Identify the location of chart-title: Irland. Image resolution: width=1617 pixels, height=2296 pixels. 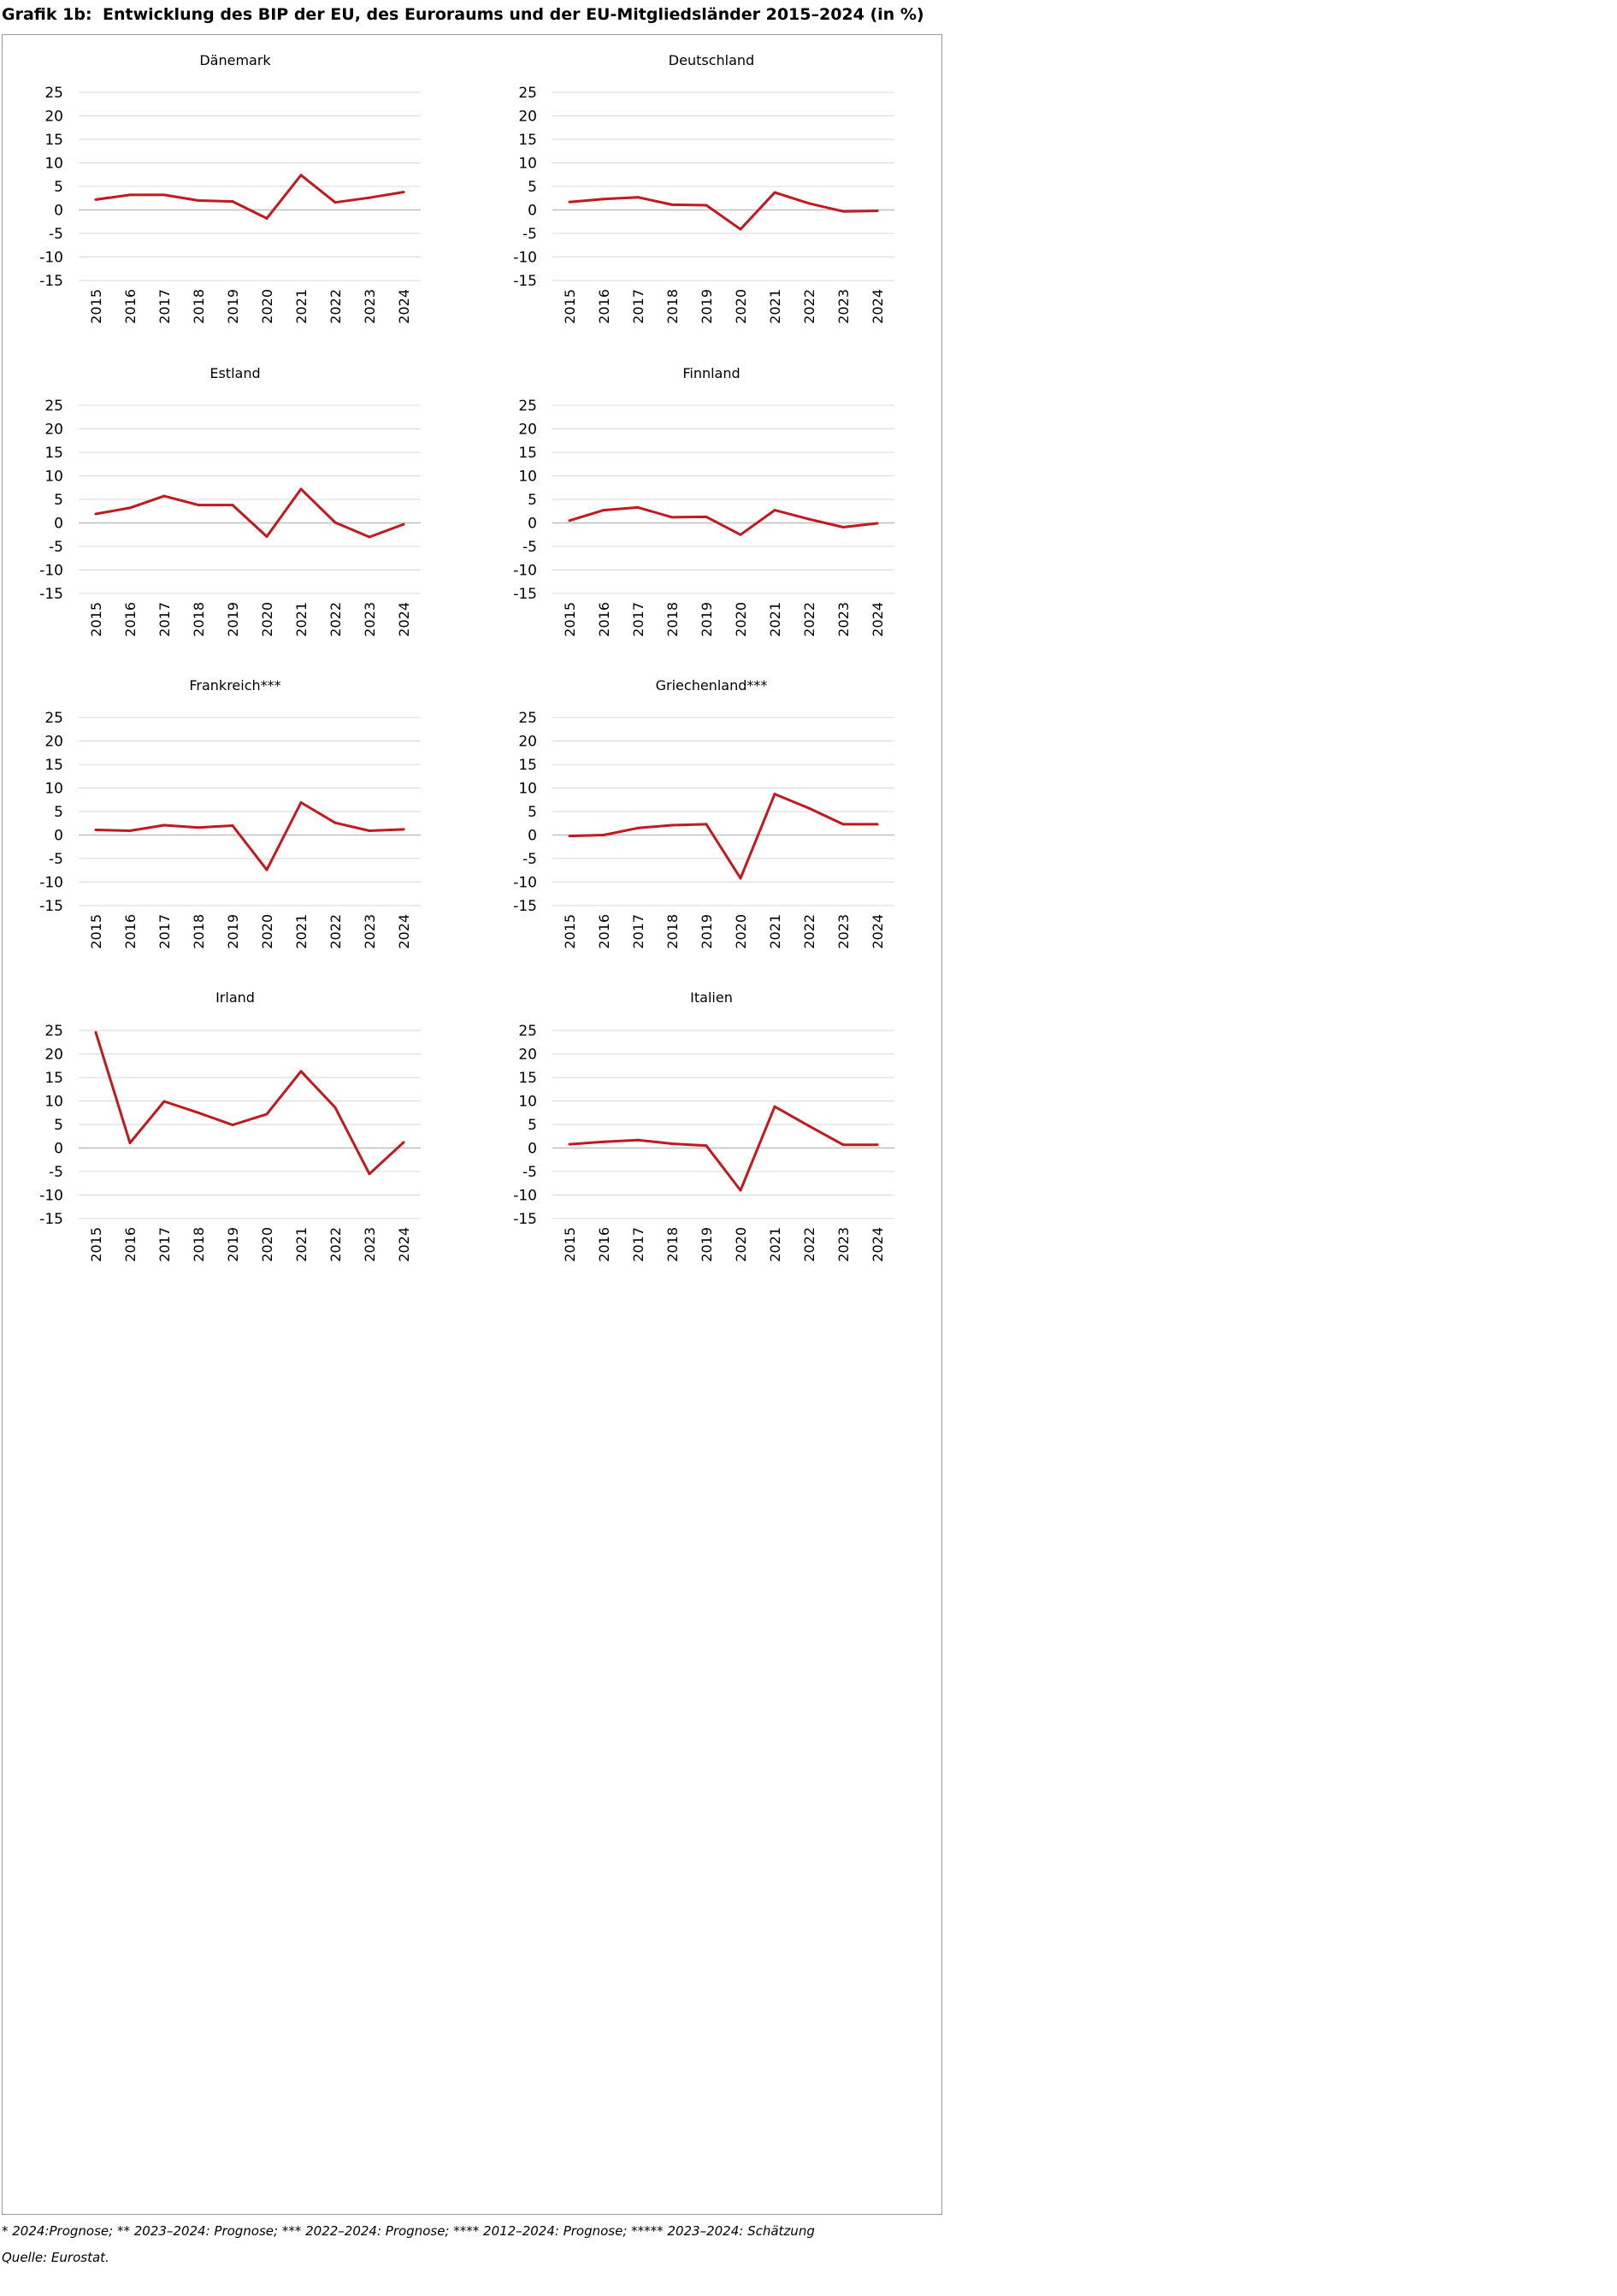
(235, 997).